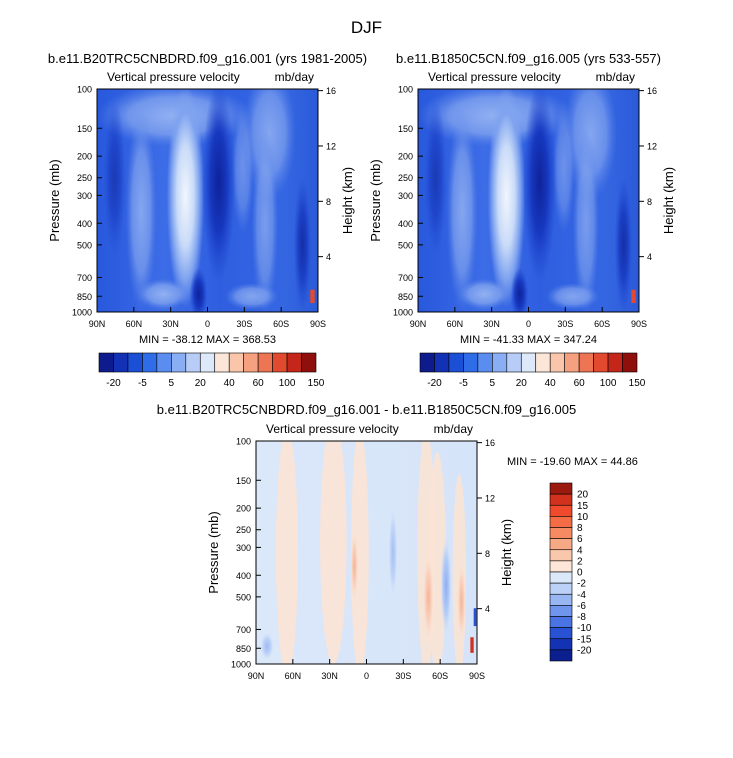 This screenshot has width=733, height=758. I want to click on colorbar-panel-2: -20 -5 5 20 40 60 100 150, so click(532, 370).